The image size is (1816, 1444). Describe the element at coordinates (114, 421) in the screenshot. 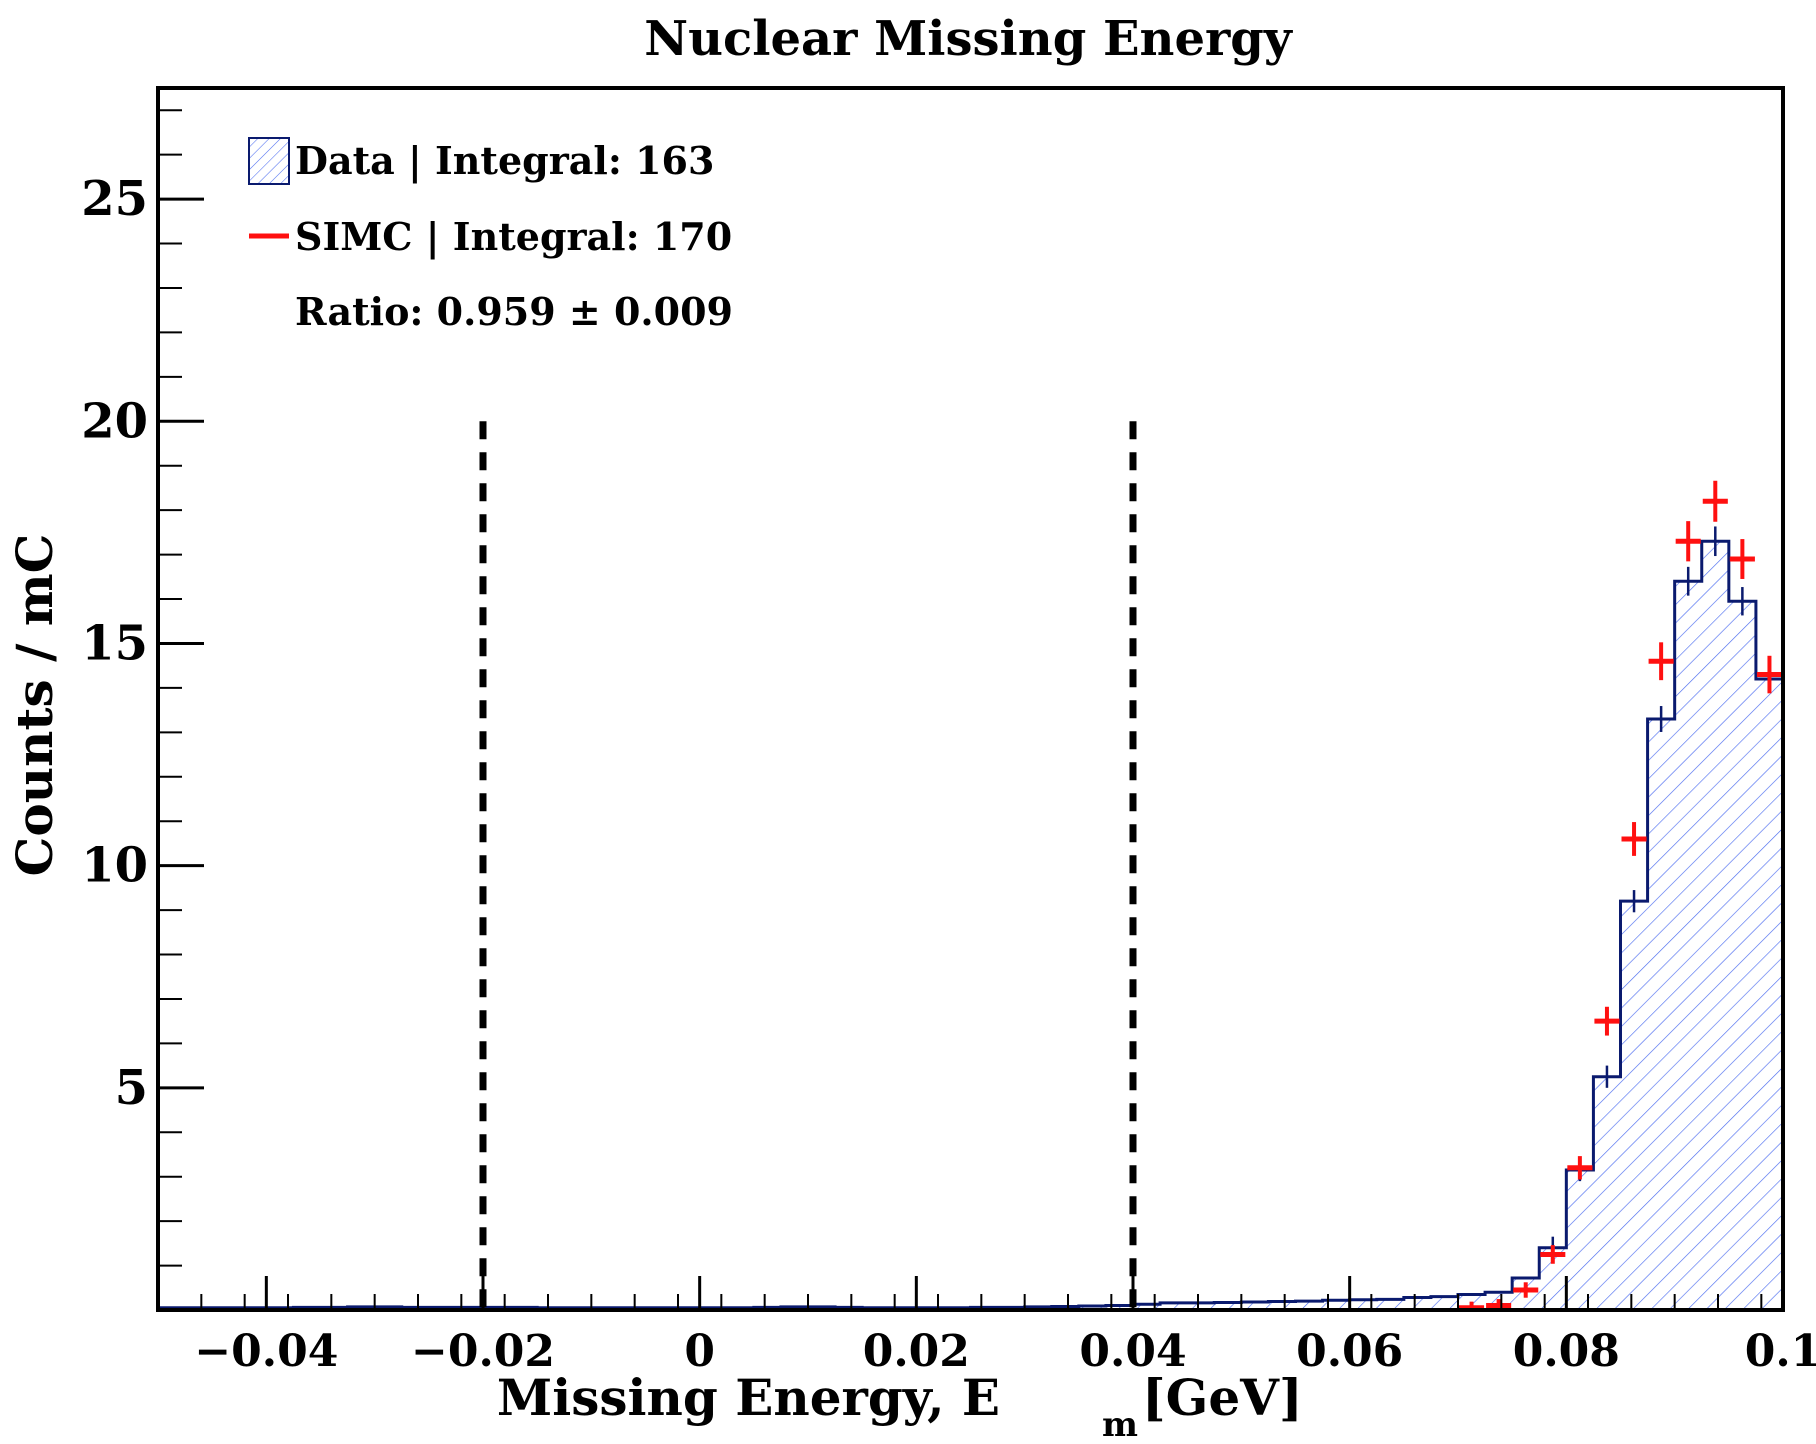

I see `y-tick-label: 20` at that location.